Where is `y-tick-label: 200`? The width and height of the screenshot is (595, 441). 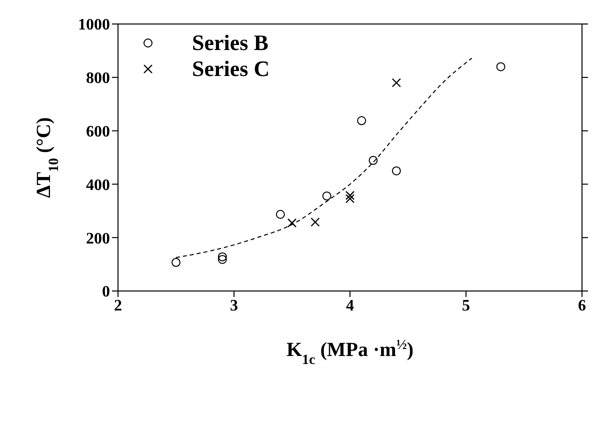 y-tick-label: 200 is located at coordinates (98, 239).